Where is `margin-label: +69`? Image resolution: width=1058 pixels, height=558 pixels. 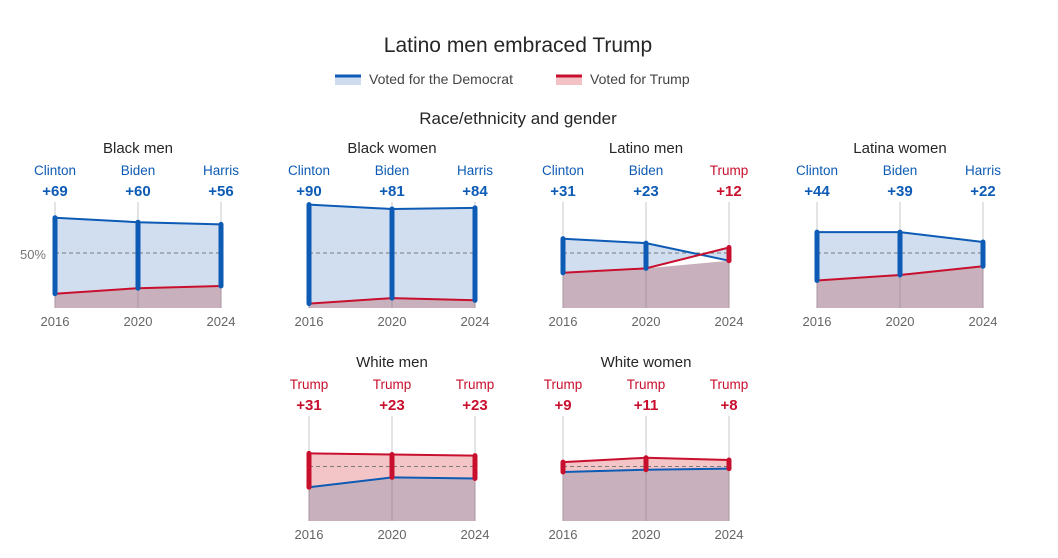
margin-label: +69 is located at coordinates (54, 191).